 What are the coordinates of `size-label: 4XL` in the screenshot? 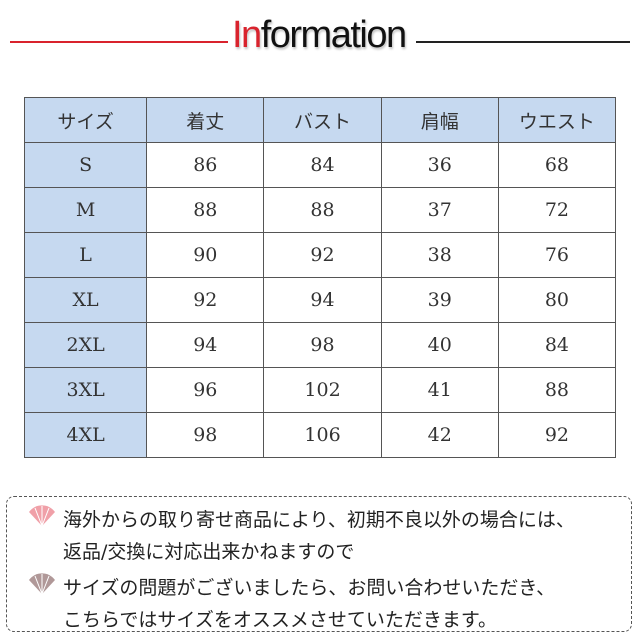 It's located at (85, 435).